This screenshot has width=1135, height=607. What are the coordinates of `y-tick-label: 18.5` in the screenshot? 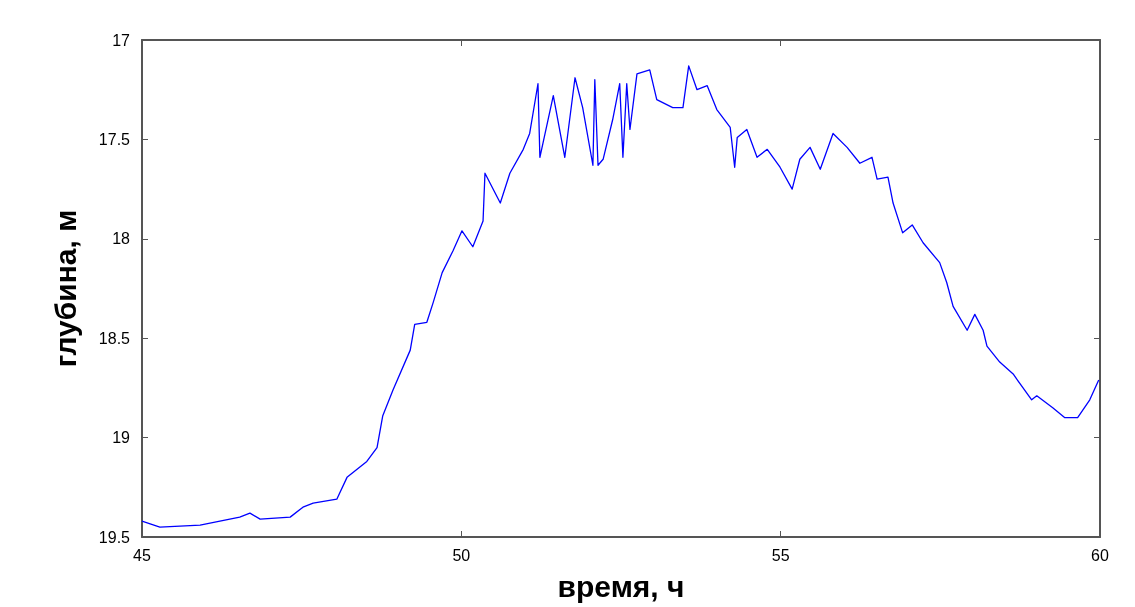 It's located at (114, 338).